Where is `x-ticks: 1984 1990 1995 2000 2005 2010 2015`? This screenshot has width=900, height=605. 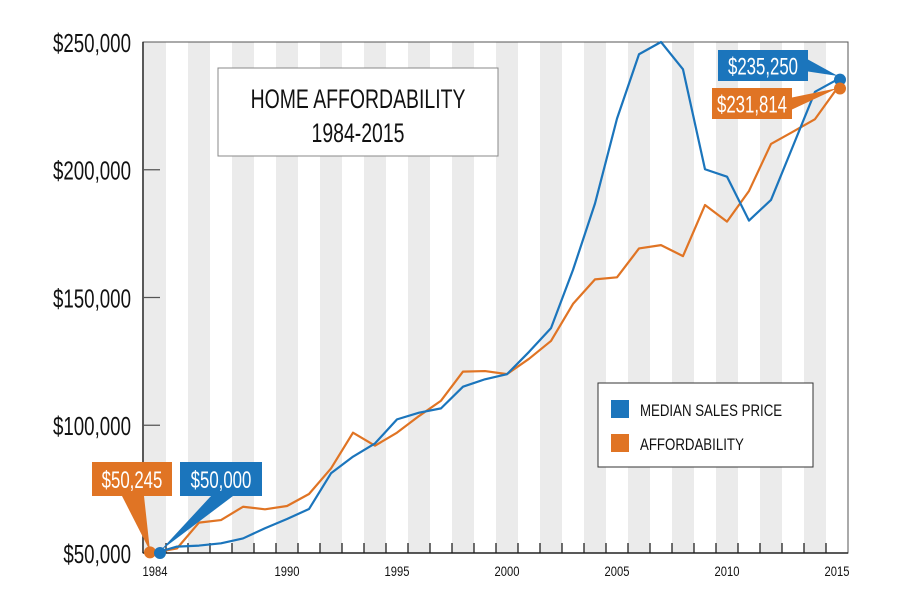
x-ticks: 1984 1990 1995 2000 2005 2010 2015 is located at coordinates (496, 561).